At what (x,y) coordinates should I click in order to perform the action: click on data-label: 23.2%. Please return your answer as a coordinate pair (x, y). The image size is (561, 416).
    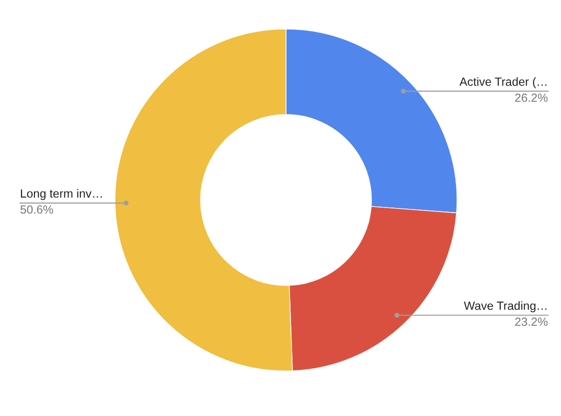
    Looking at the image, I should click on (531, 322).